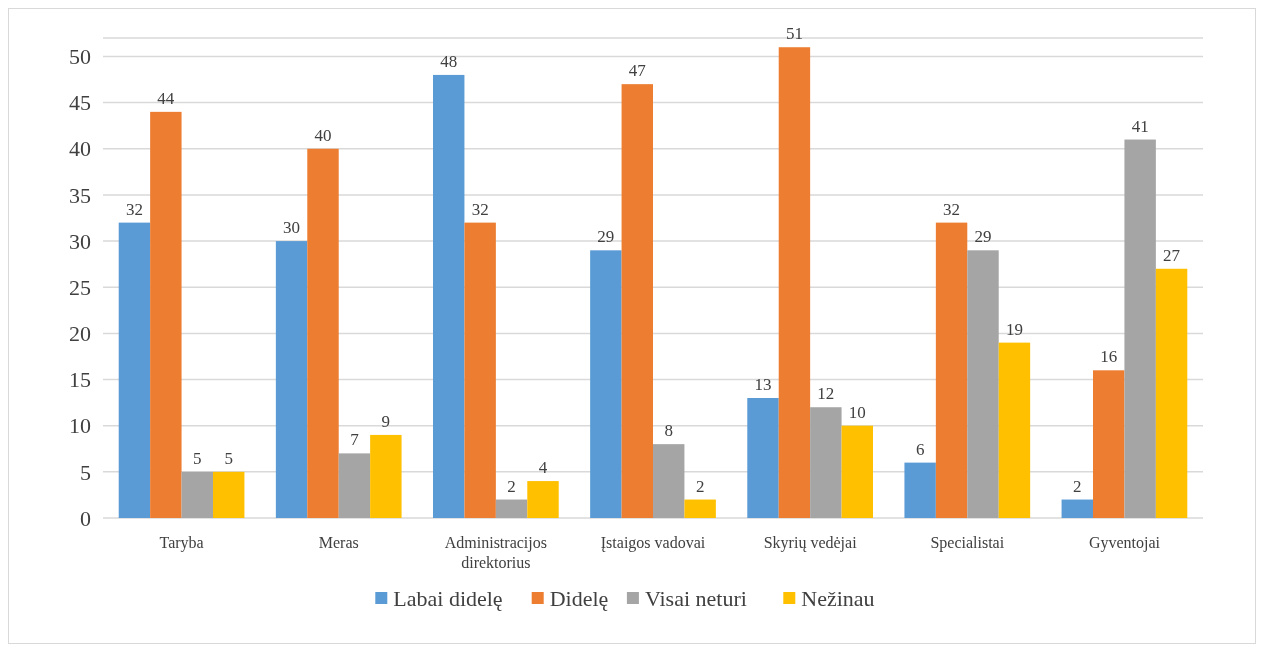  What do you see at coordinates (323, 135) in the screenshot?
I see `data-label: 40` at bounding box center [323, 135].